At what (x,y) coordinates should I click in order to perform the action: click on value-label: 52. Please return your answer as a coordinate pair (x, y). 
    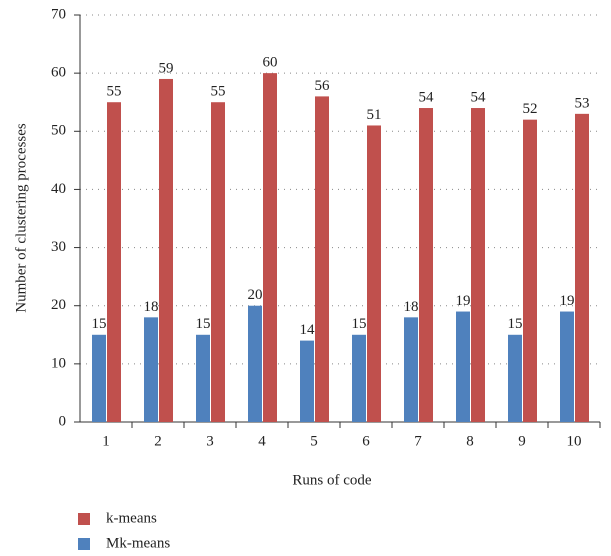
    Looking at the image, I should click on (530, 109).